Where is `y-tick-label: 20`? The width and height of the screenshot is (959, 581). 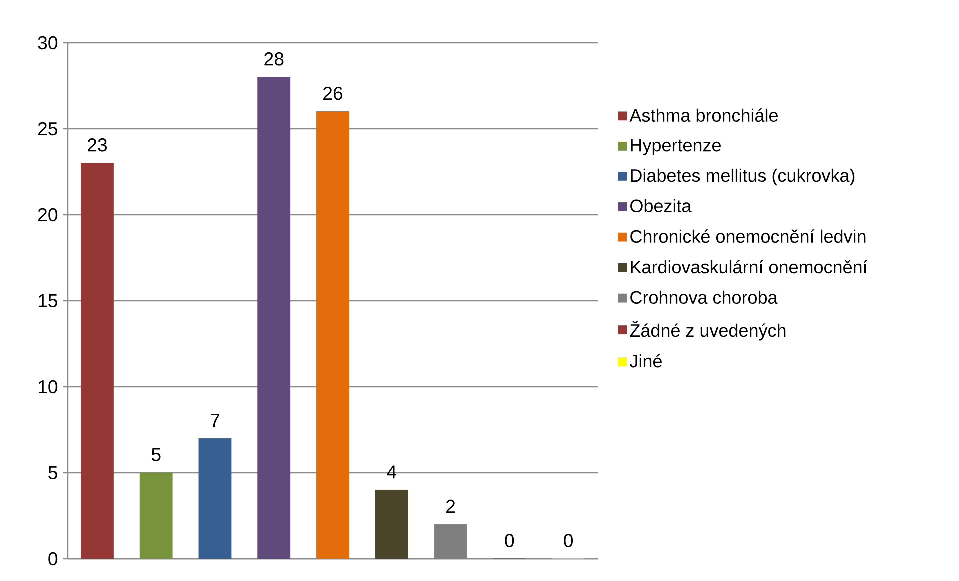
y-tick-label: 20 is located at coordinates (48, 215).